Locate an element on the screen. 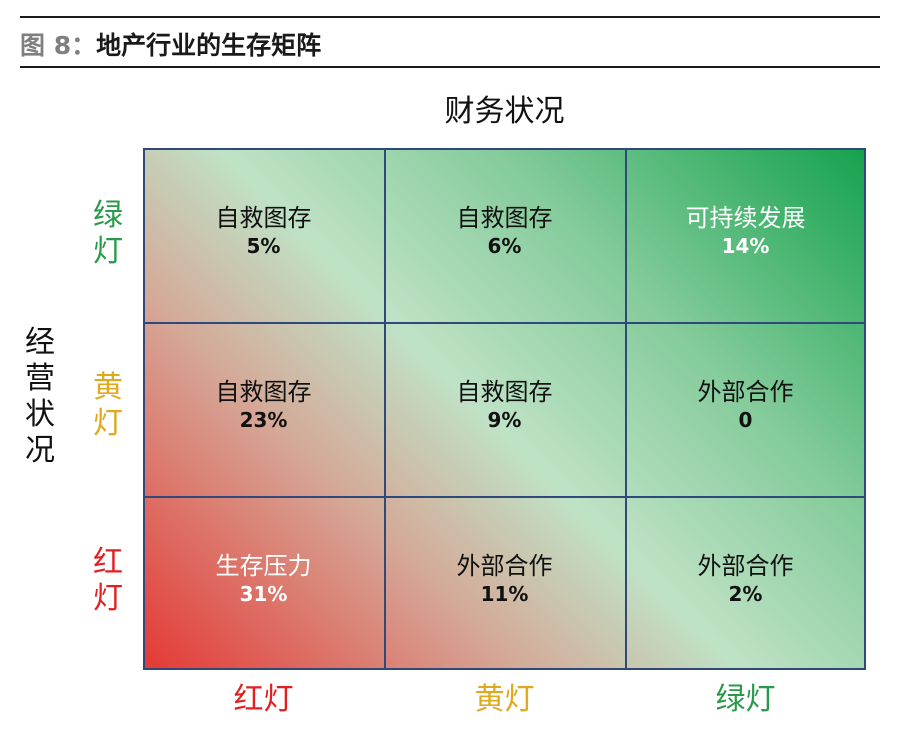 This screenshot has height=738, width=900. matrix-cell: 外部合作 11% is located at coordinates (504, 583).